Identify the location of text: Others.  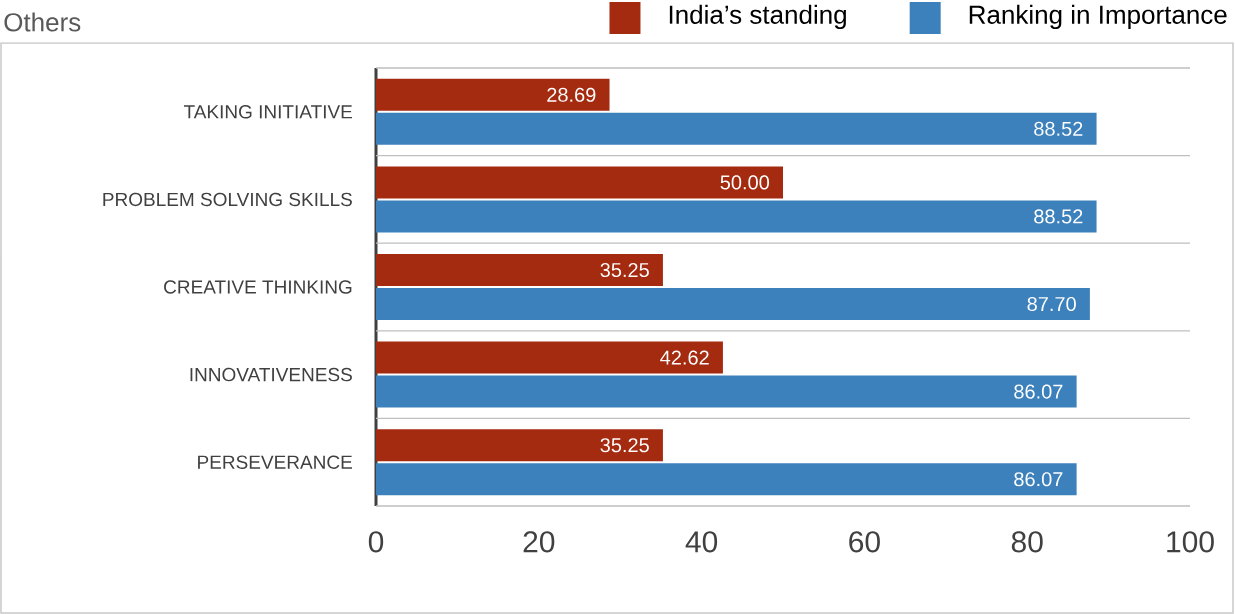
(42, 22).